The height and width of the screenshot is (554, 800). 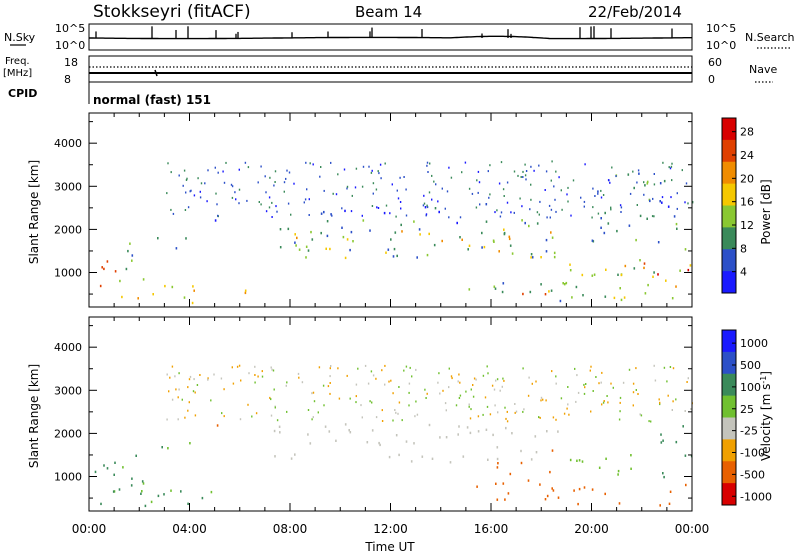 What do you see at coordinates (752, 453) in the screenshot?
I see `velocity-colorbar-tick-label: -100` at bounding box center [752, 453].